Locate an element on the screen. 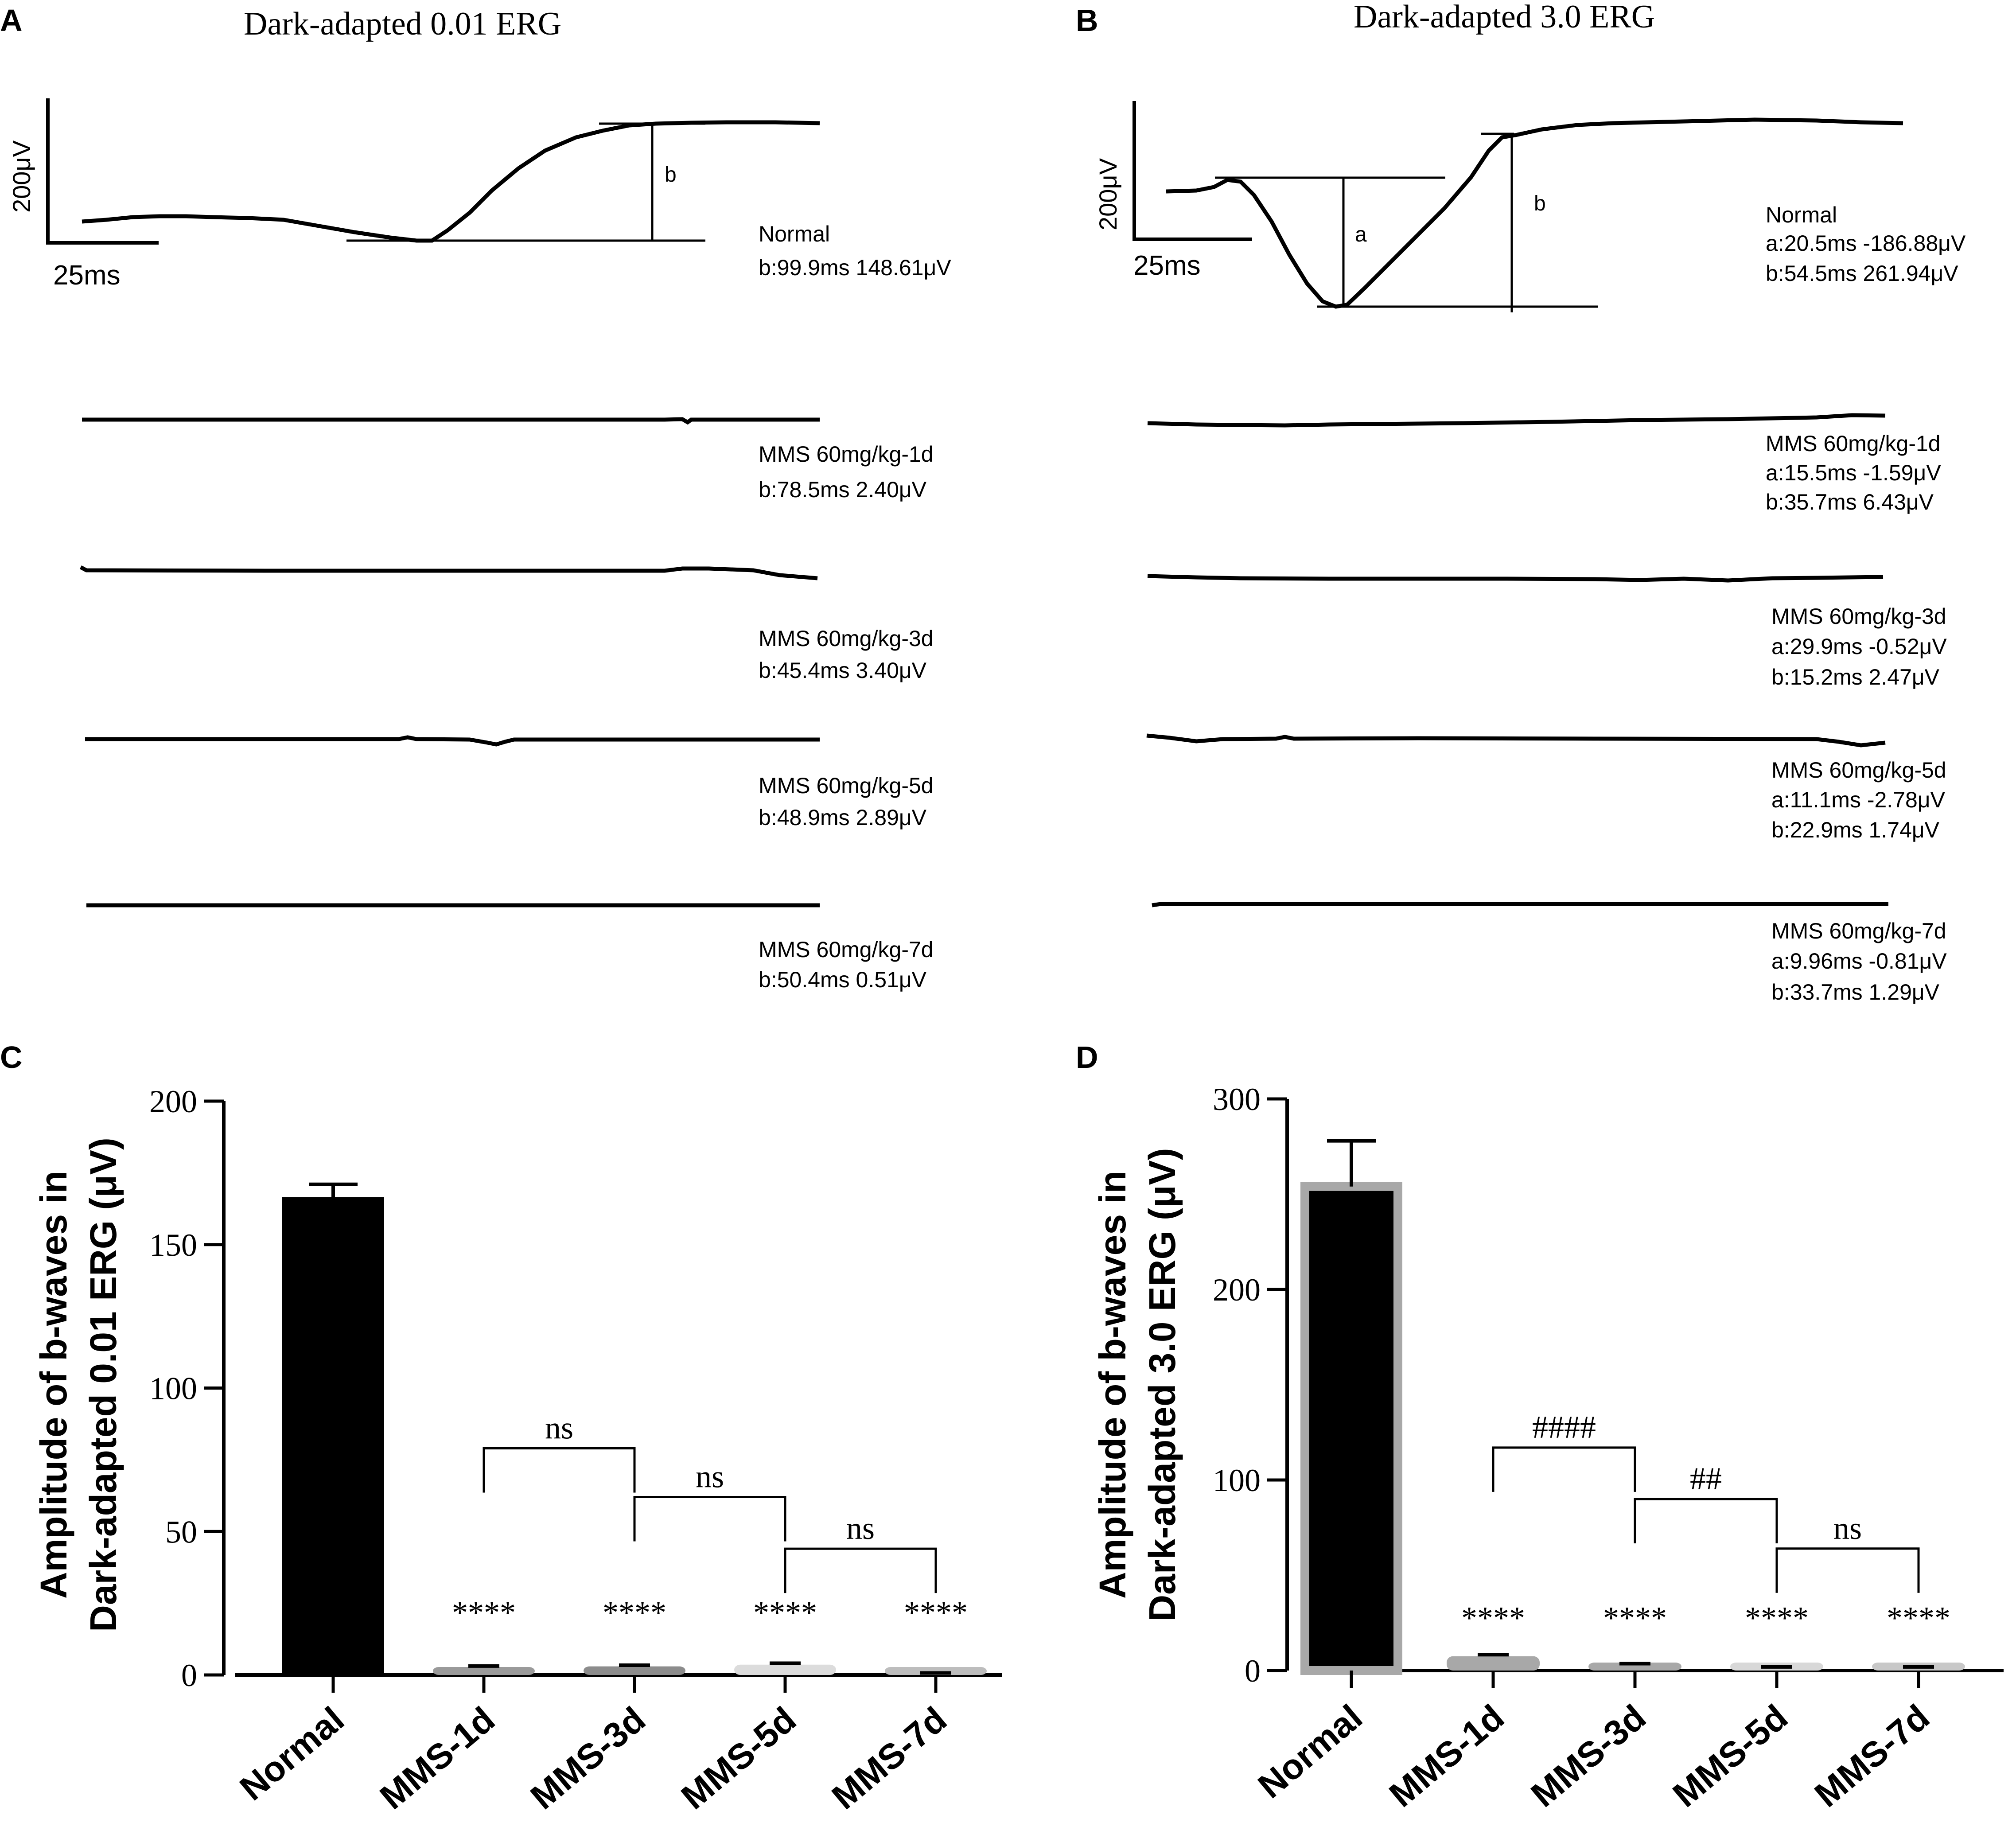 The image size is (2016, 1846). panel-b-title: Dark-adapted 3.0 ERG is located at coordinates (1505, 17).